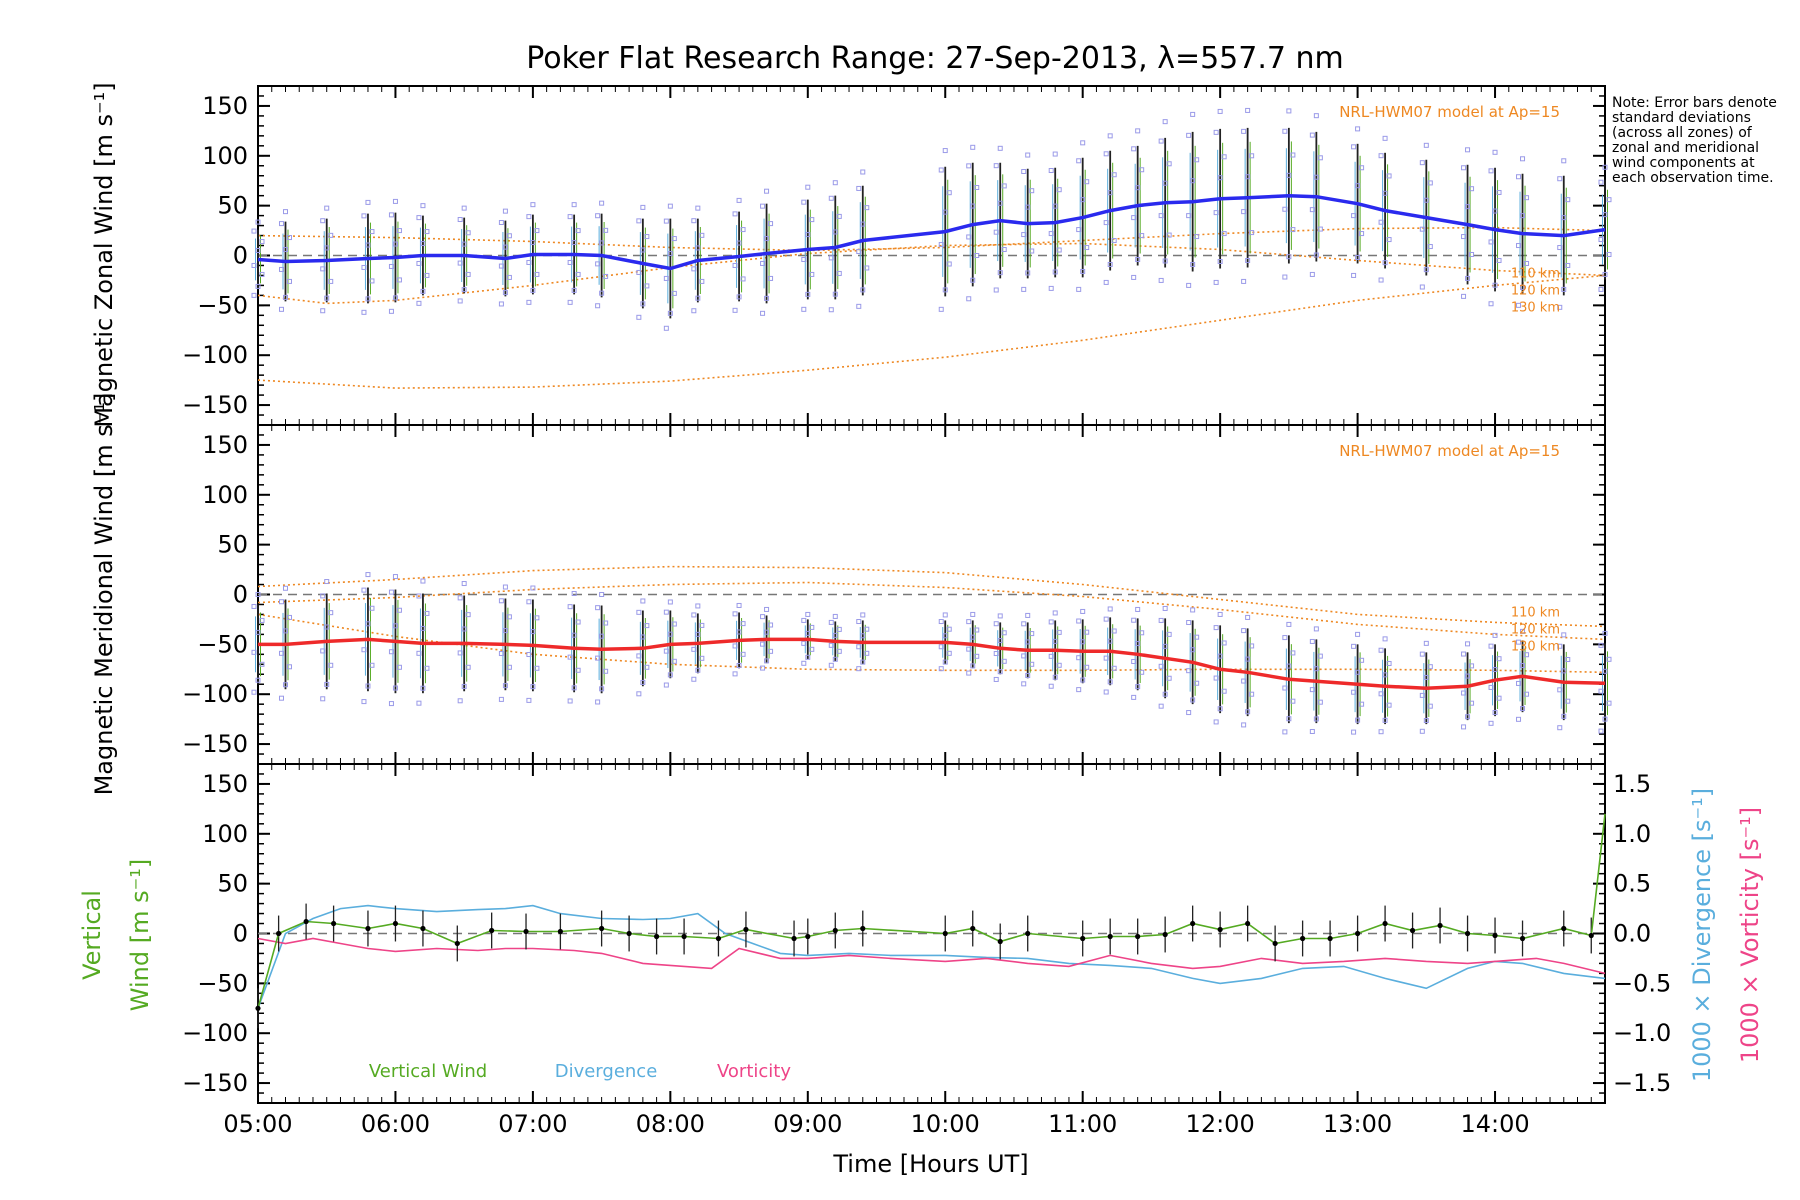 This screenshot has width=1800, height=1200. What do you see at coordinates (1535, 630) in the screenshot?
I see `meridional-altitude-label: 120 km` at bounding box center [1535, 630].